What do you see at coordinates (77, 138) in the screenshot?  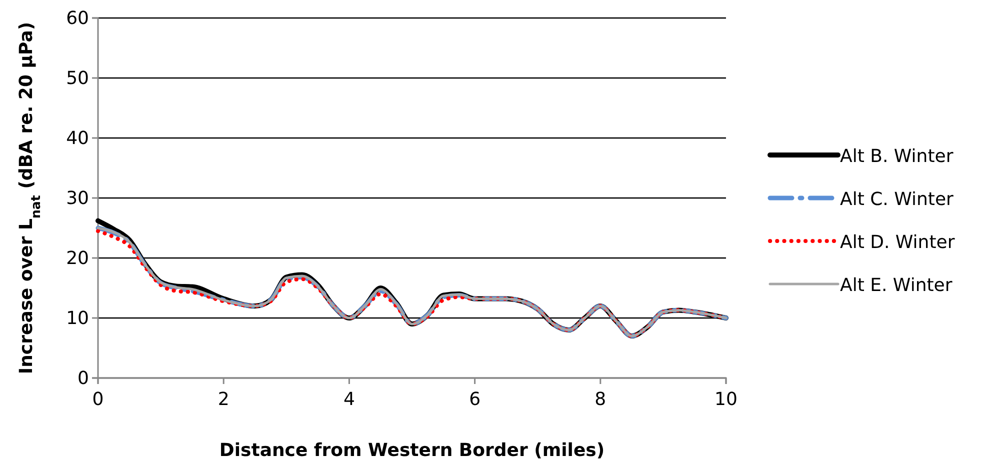 I see `y-tick-label: 40` at bounding box center [77, 138].